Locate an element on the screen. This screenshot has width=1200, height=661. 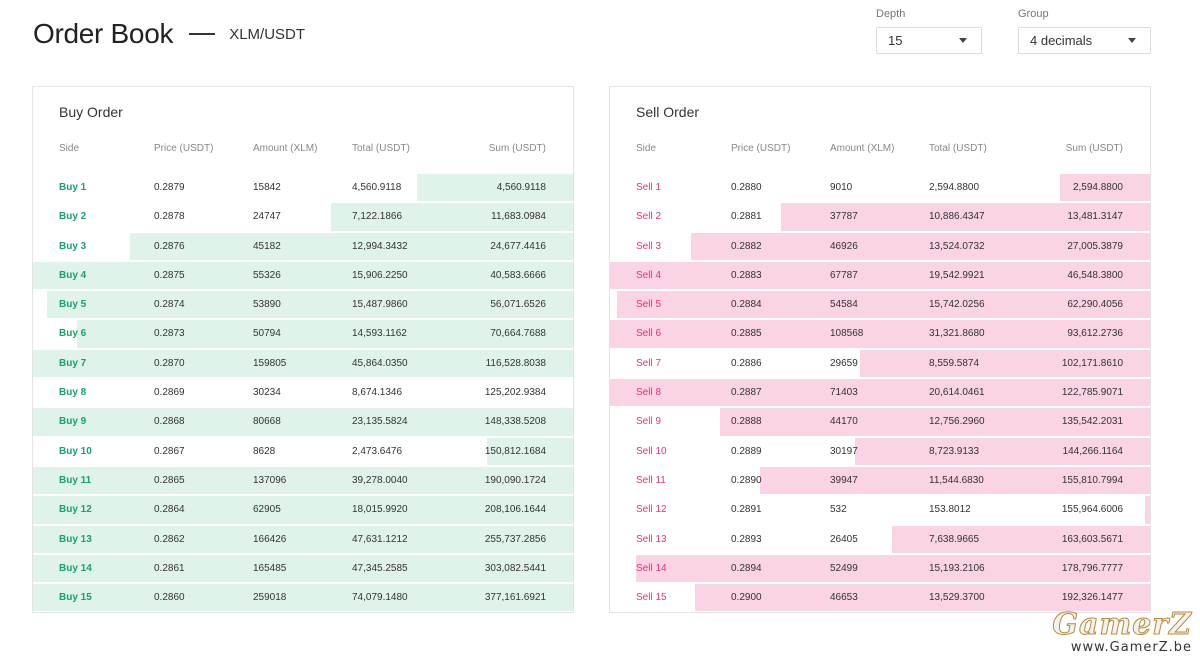
table-row: Buy 5 0.2874 53890 15,487.9860 56,071.6526 is located at coordinates (303, 304).